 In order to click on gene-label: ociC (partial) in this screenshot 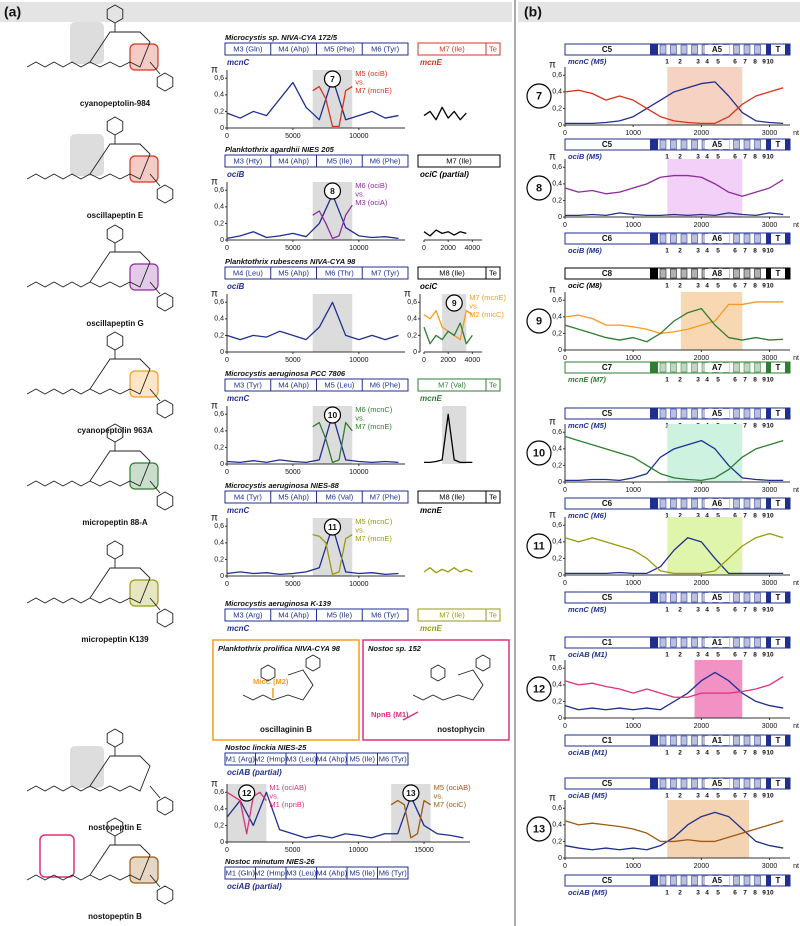, I will do `click(444, 174)`.